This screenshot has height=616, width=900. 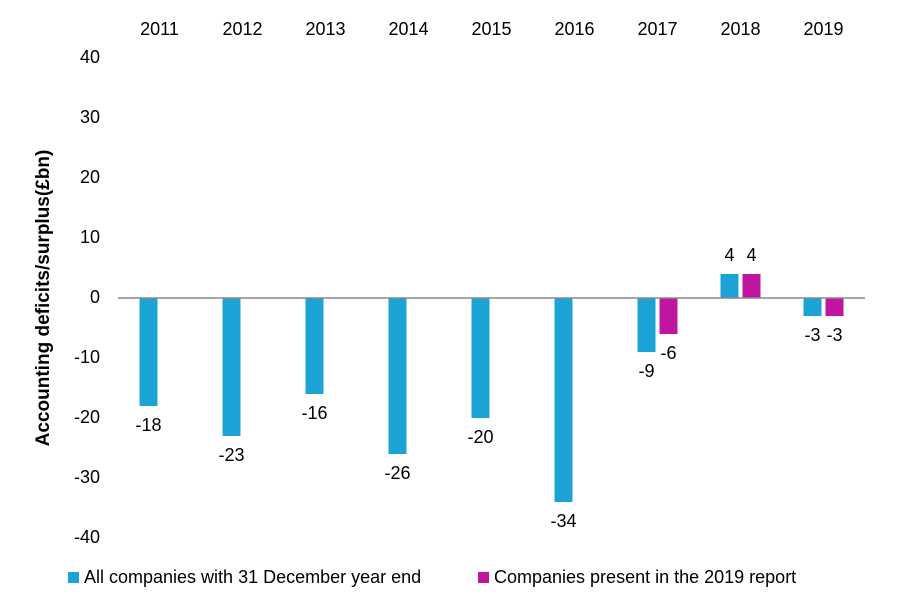 What do you see at coordinates (325, 29) in the screenshot?
I see `x-tick-label: 2013` at bounding box center [325, 29].